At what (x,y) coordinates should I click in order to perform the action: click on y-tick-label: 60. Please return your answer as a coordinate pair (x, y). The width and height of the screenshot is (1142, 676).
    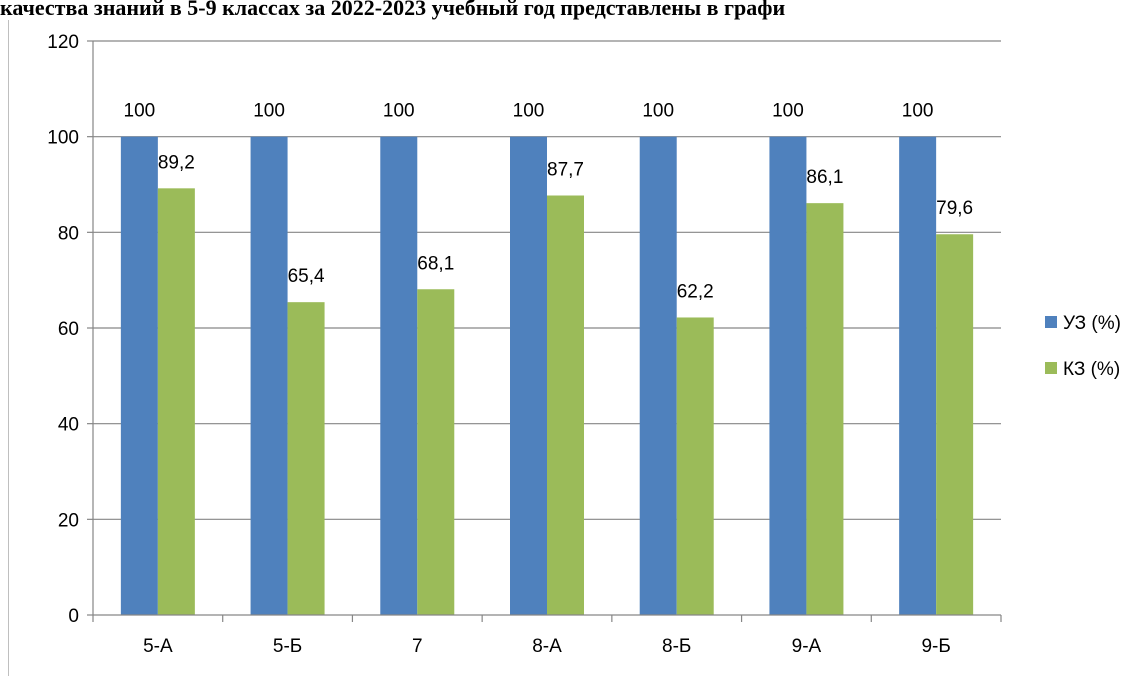
    Looking at the image, I should click on (68, 329).